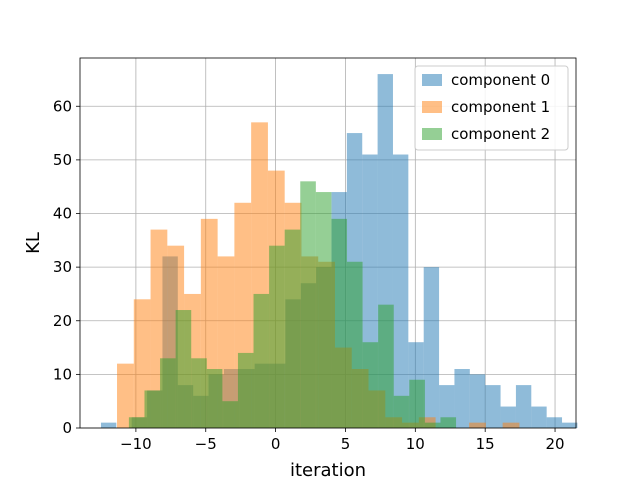  Describe the element at coordinates (136, 444) in the screenshot. I see `x-tick-label: −10` at that location.